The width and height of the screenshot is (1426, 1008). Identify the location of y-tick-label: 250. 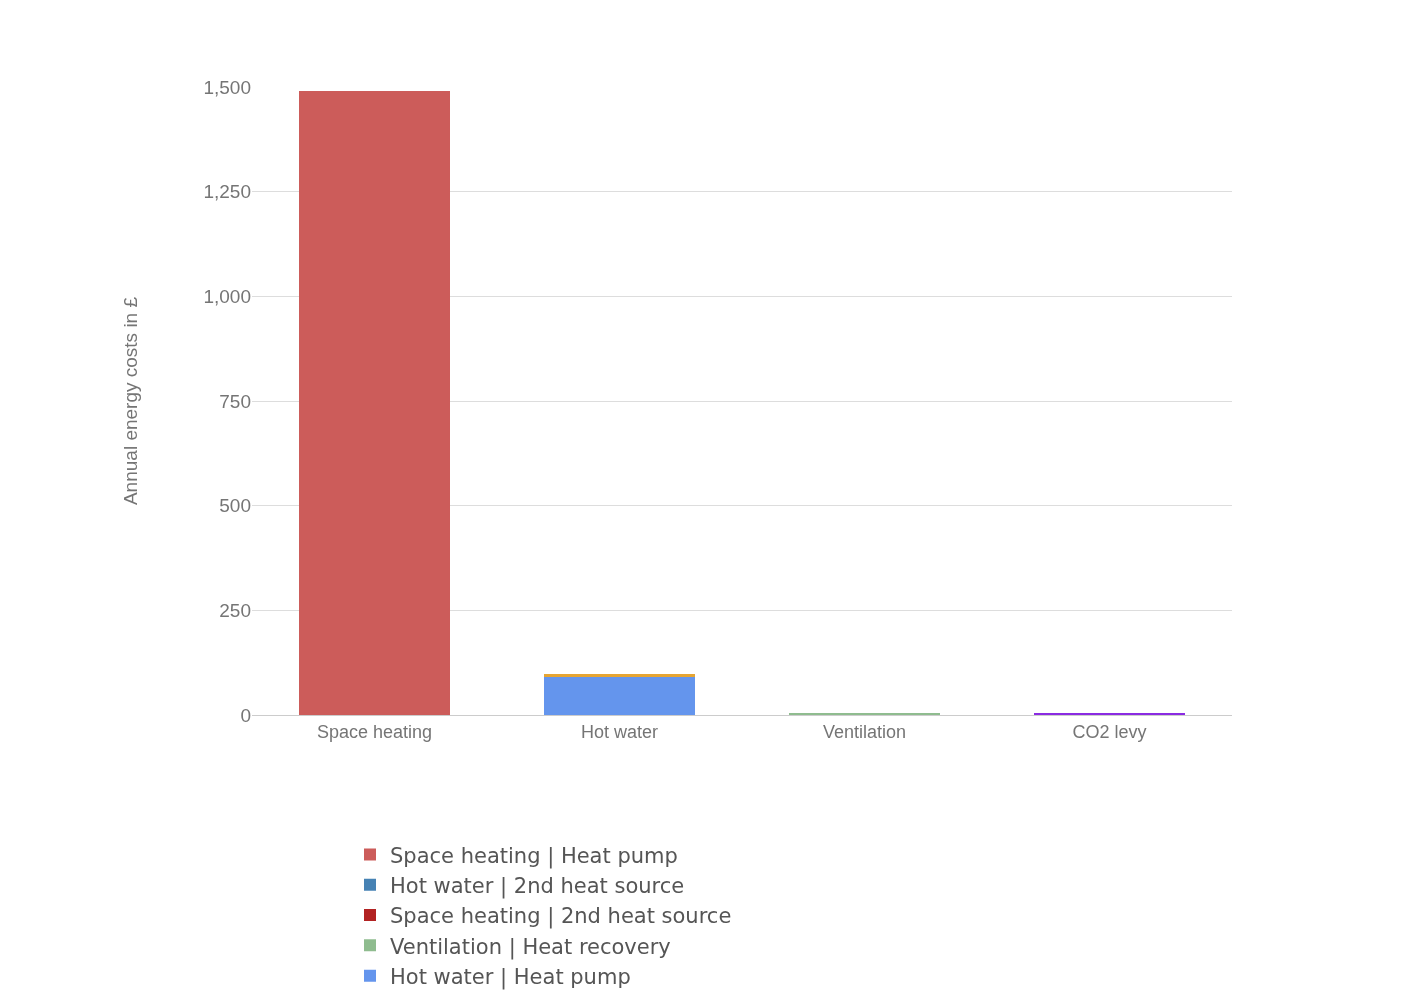
(235, 610).